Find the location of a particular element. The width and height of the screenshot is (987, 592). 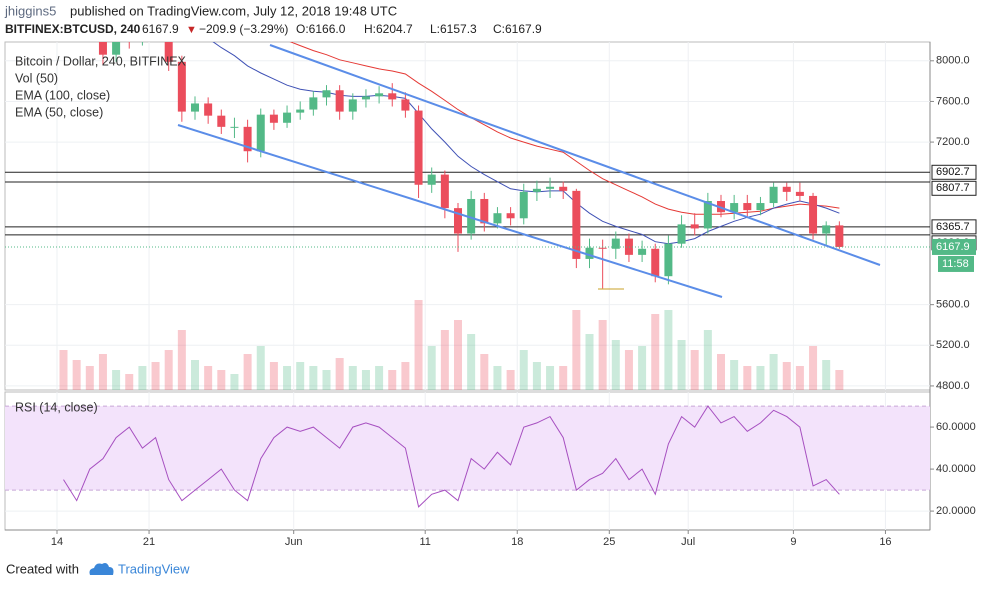

level-label: 6902.7 is located at coordinates (953, 172).